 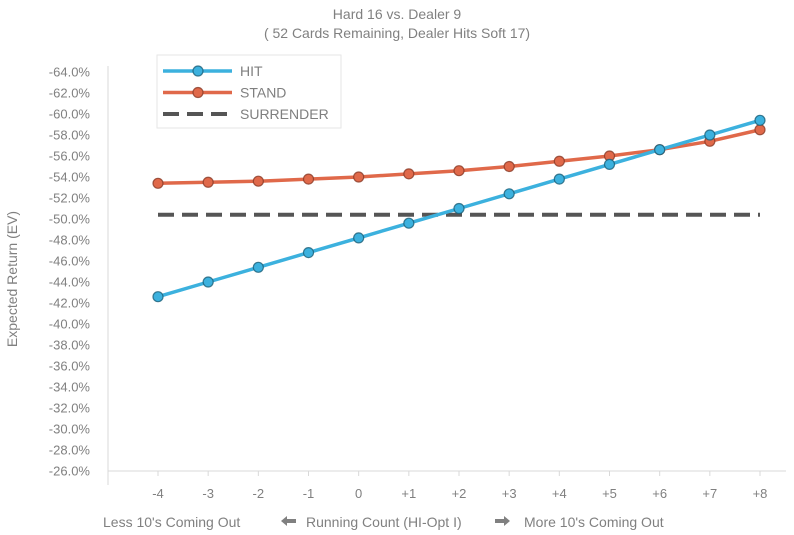 I want to click on y-axis-label: Expected Return (EV), so click(x=12, y=279).